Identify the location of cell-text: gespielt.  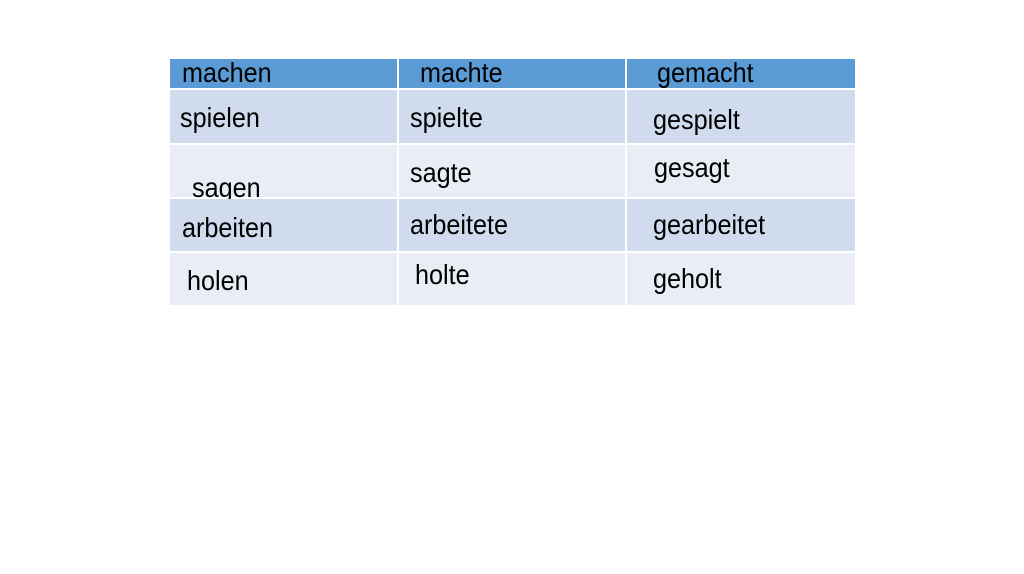
(696, 119).